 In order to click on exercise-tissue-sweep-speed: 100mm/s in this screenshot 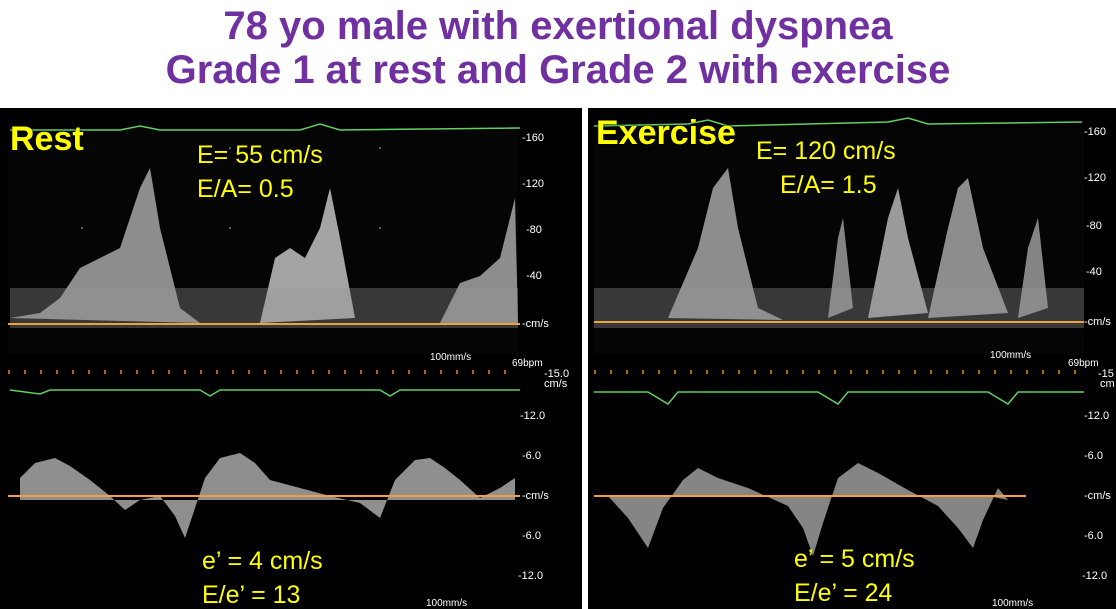, I will do `click(1013, 603)`.